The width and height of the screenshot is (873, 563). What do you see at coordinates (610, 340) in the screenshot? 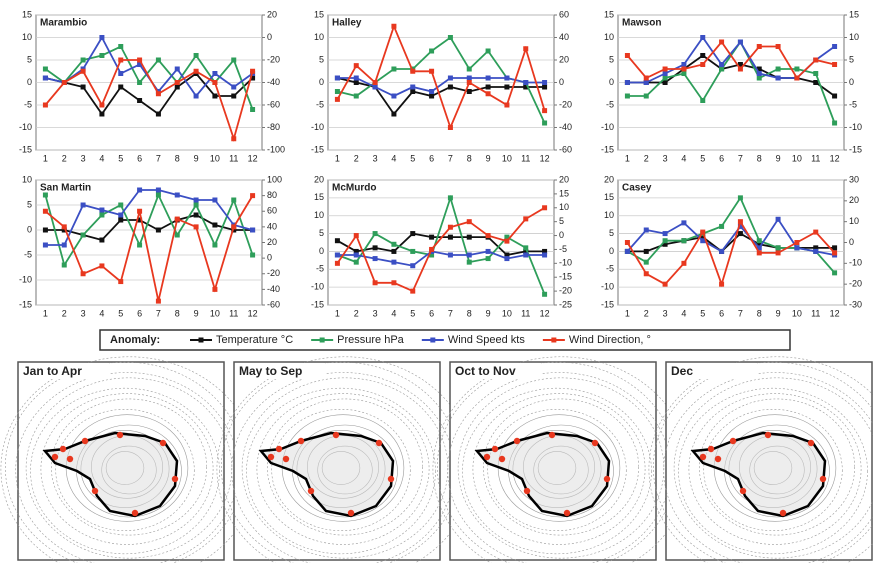
I see `legend-label: Wind Direction, °` at bounding box center [610, 340].